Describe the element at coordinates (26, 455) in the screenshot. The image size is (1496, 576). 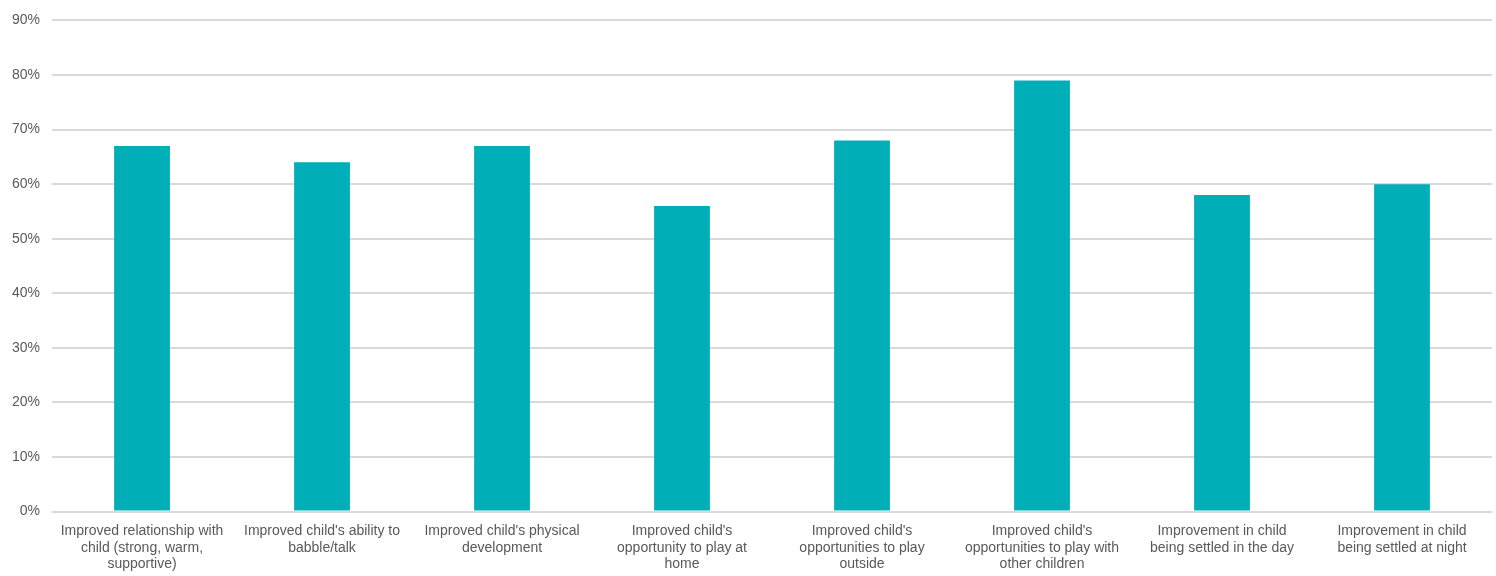
I see `y-tick-label: 10%` at that location.